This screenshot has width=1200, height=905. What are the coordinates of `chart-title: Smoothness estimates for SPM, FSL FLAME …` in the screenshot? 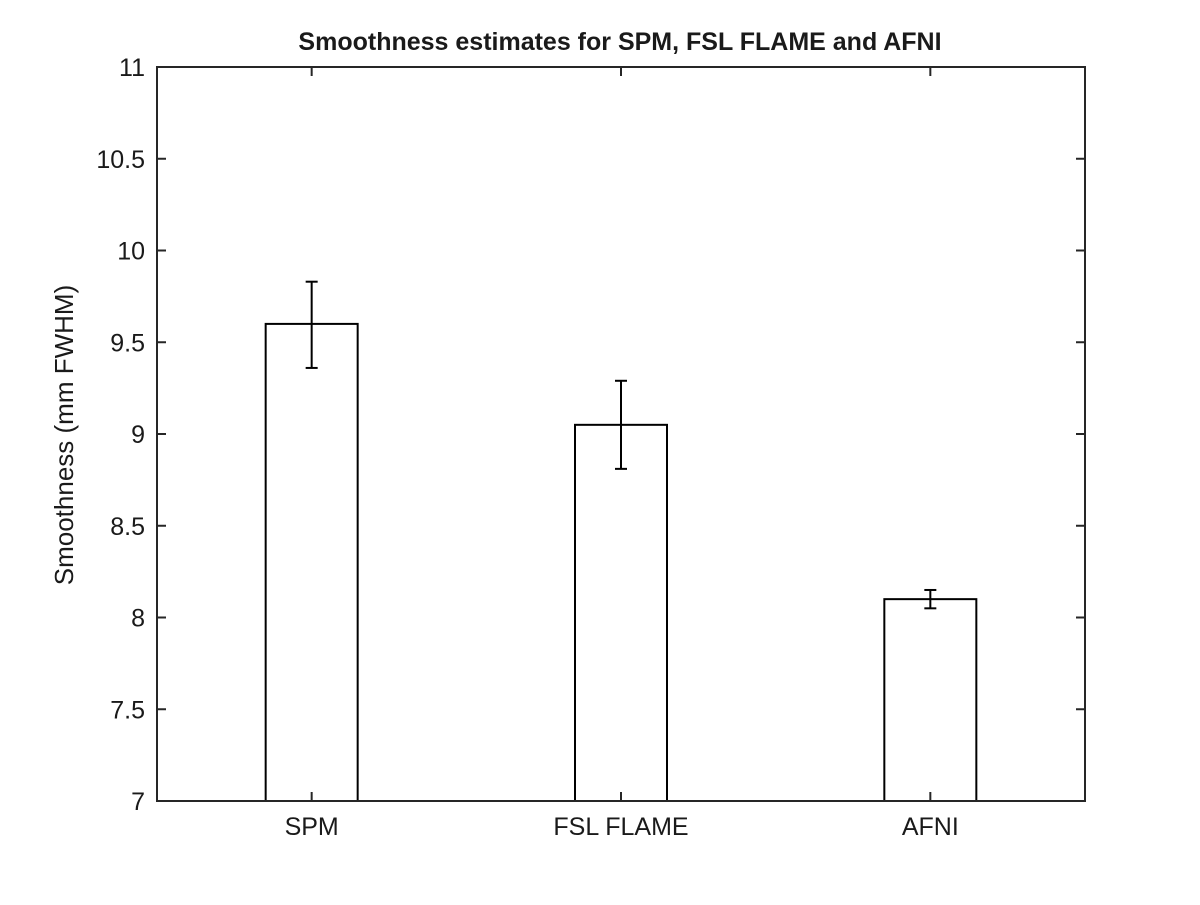 It's located at (619, 42).